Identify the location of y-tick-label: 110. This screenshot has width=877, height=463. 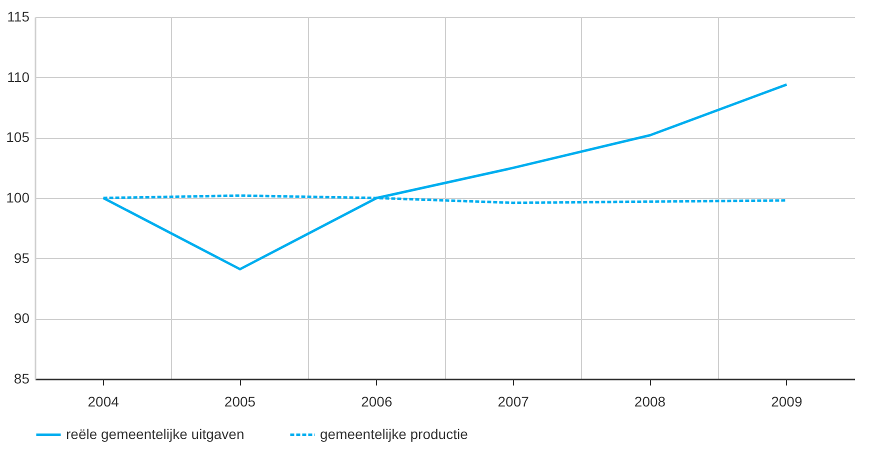
(18, 76).